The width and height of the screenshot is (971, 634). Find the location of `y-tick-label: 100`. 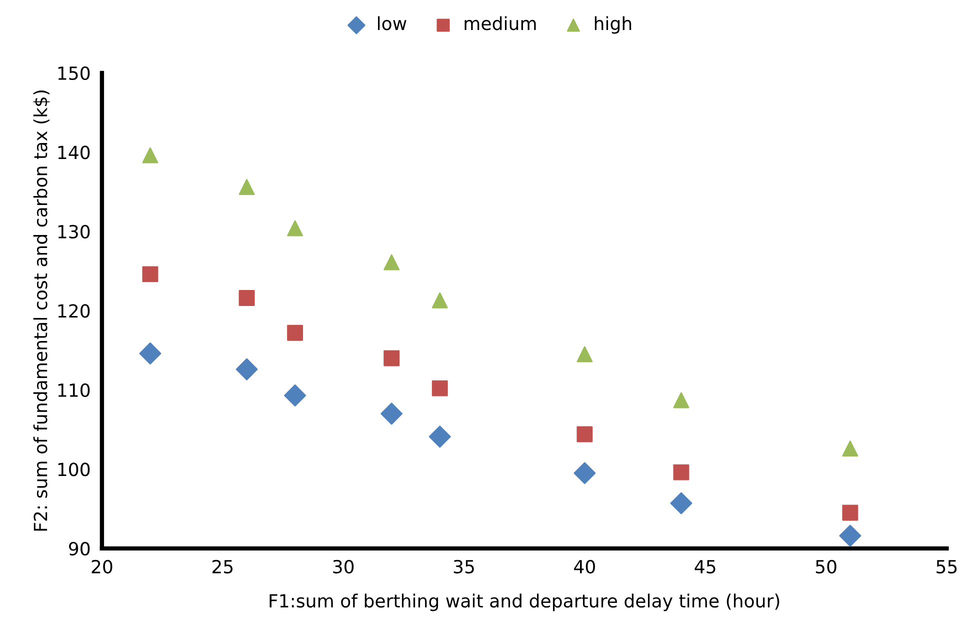

y-tick-label: 100 is located at coordinates (74, 469).